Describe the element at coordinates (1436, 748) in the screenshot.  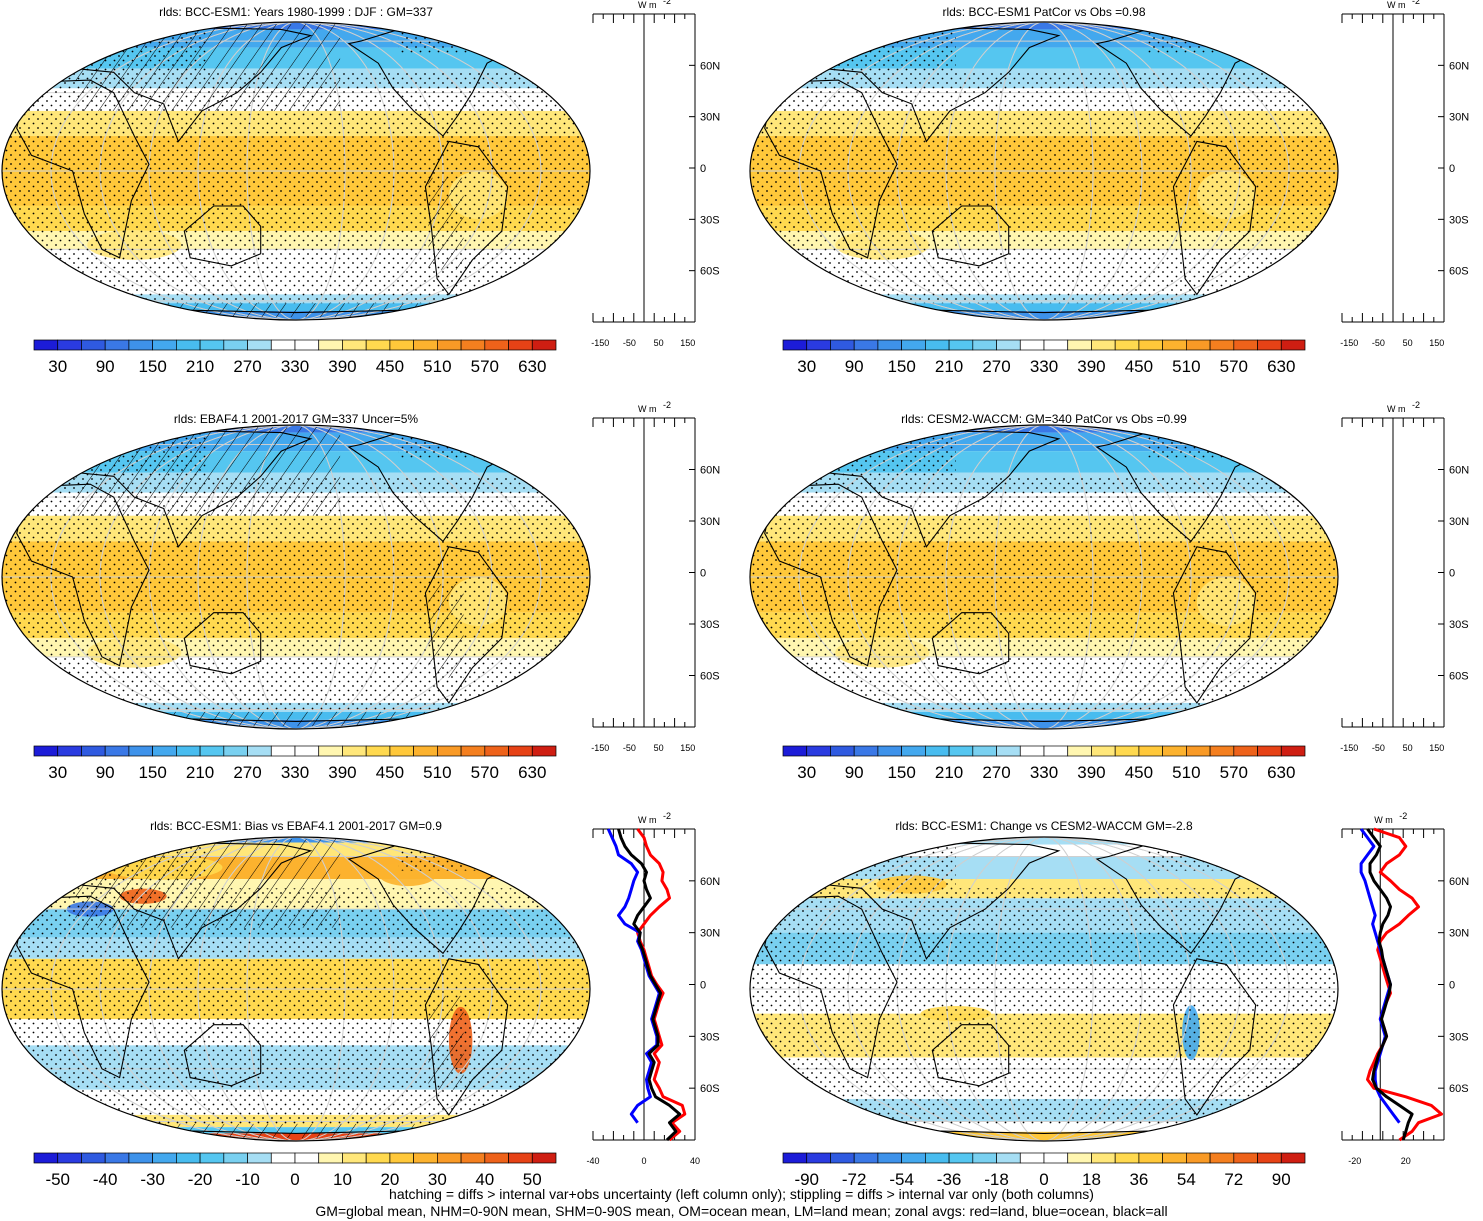
I see `zonal-x-tick-label: 150` at that location.